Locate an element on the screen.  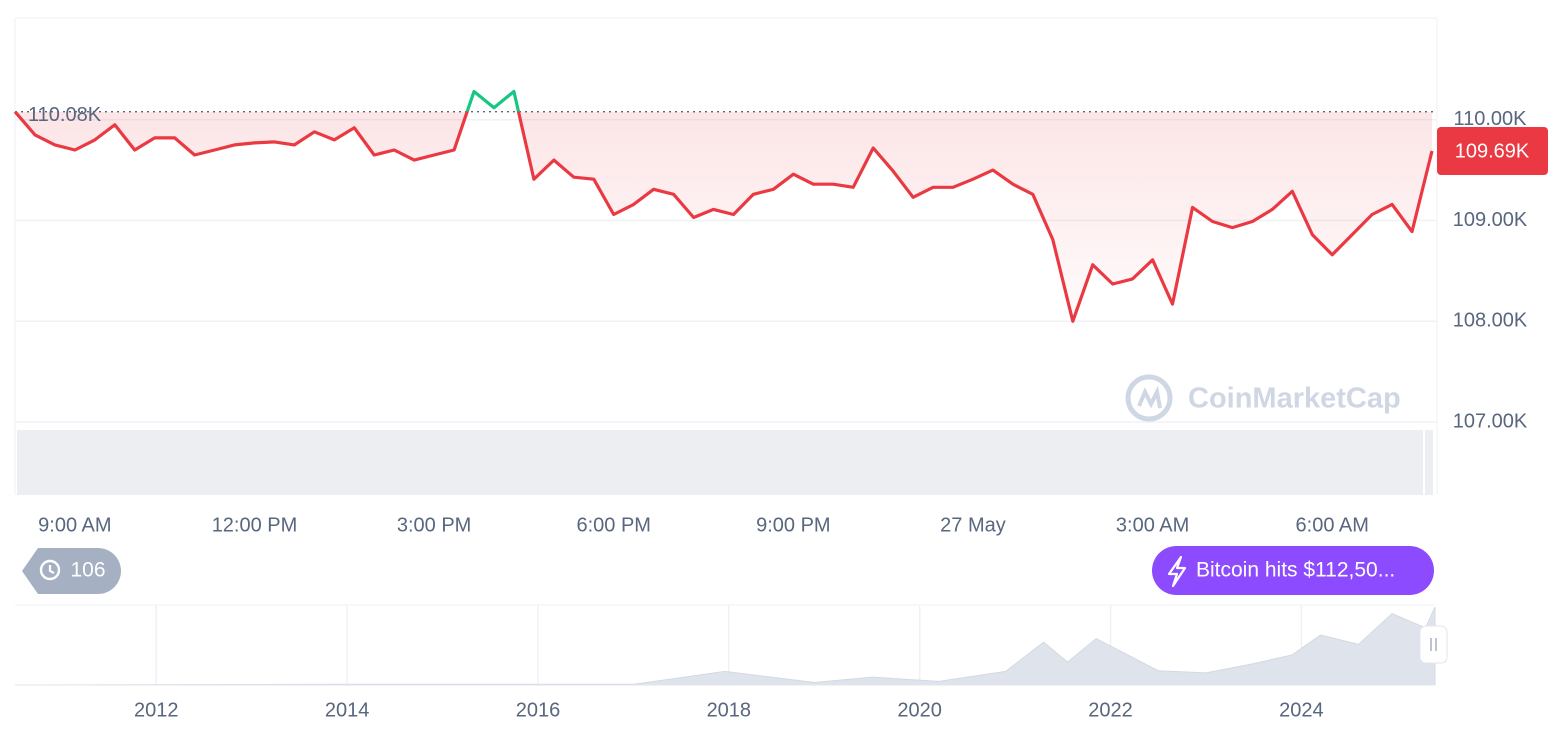
history-badge-bg is located at coordinates (72, 571).